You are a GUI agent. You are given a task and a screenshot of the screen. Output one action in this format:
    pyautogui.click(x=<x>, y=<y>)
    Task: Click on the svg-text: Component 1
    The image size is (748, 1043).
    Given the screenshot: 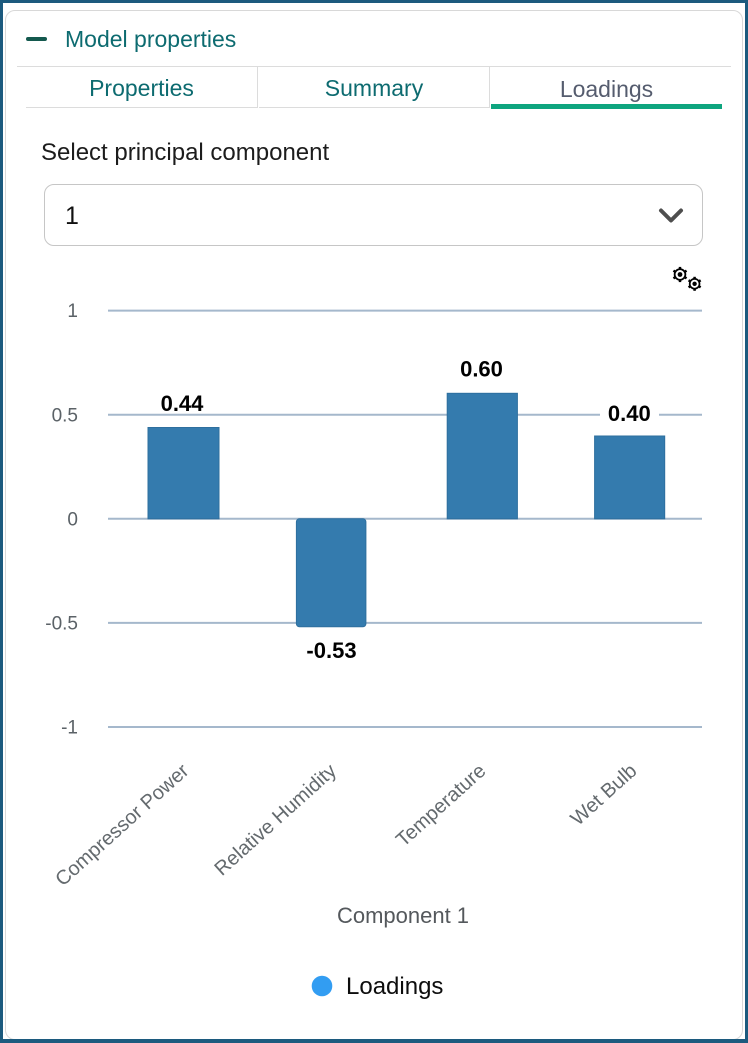 What is the action you would take?
    pyautogui.click(x=403, y=915)
    